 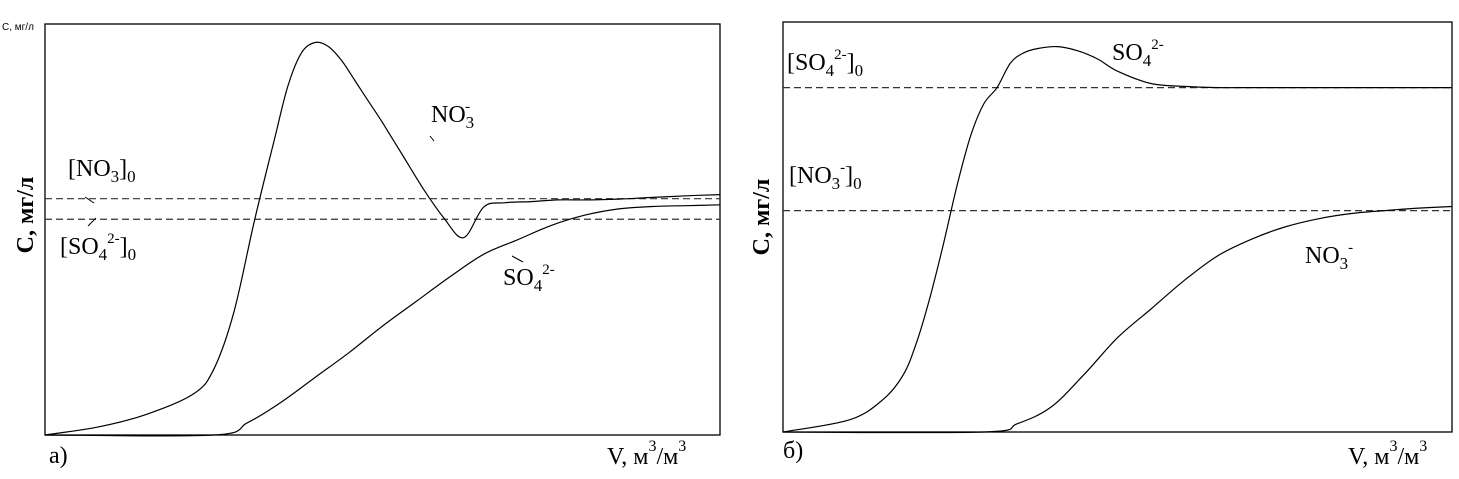 I want to click on reference-leader-no3, so click(x=89, y=200).